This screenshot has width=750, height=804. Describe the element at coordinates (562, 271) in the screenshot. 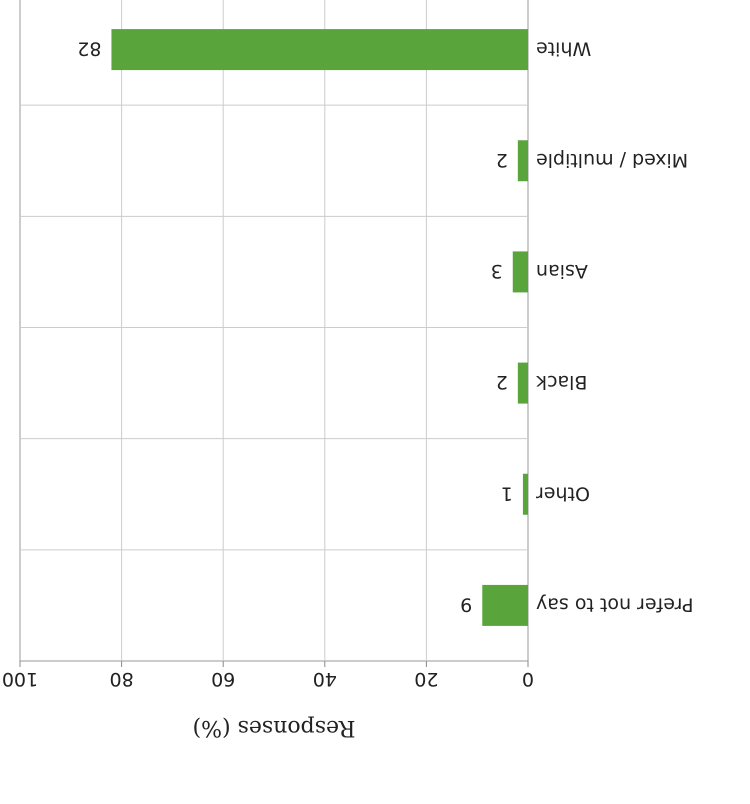

I see `category-label: Asian` at that location.